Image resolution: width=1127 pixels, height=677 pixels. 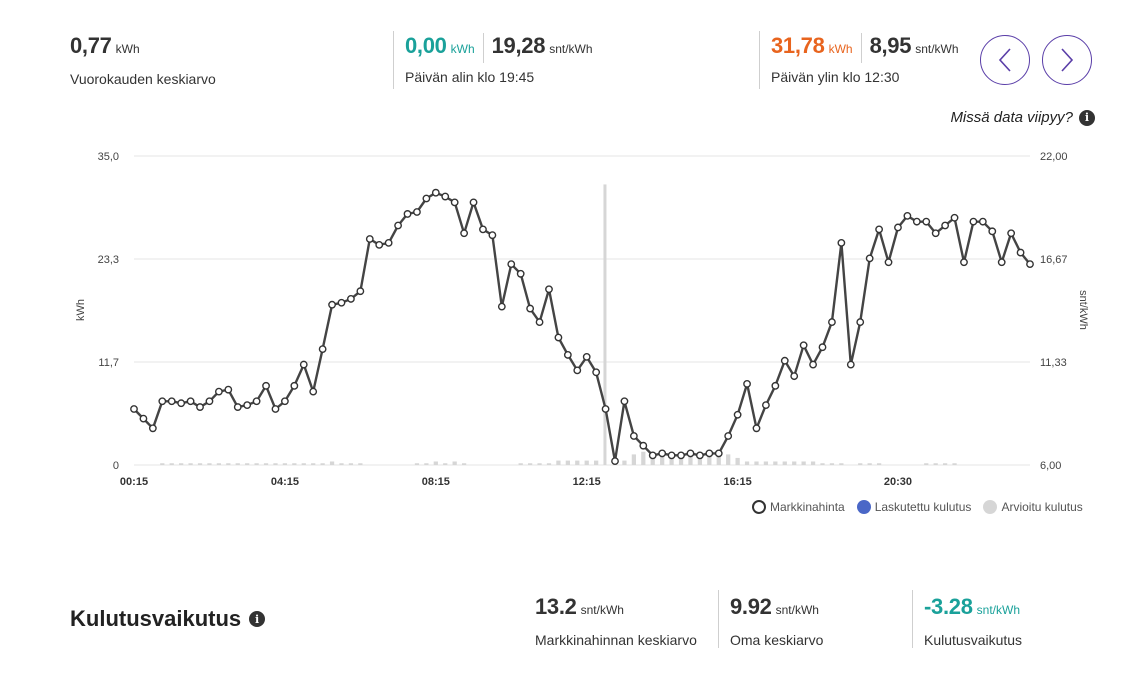 I want to click on right-axis-tick-label: 11,33, so click(x=1053, y=363).